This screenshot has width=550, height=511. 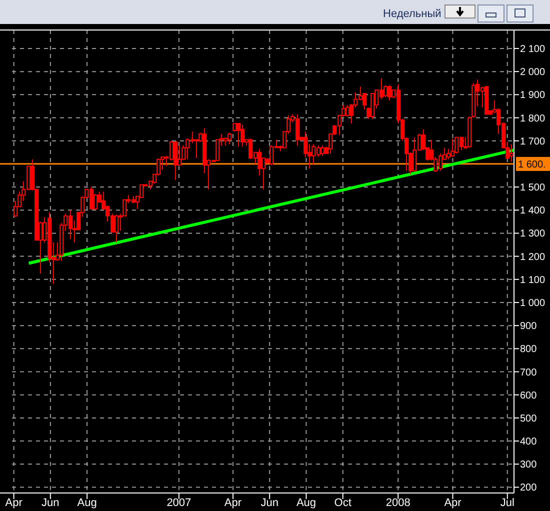 What do you see at coordinates (507, 503) in the screenshot?
I see `x-tick-label: Jul` at bounding box center [507, 503].